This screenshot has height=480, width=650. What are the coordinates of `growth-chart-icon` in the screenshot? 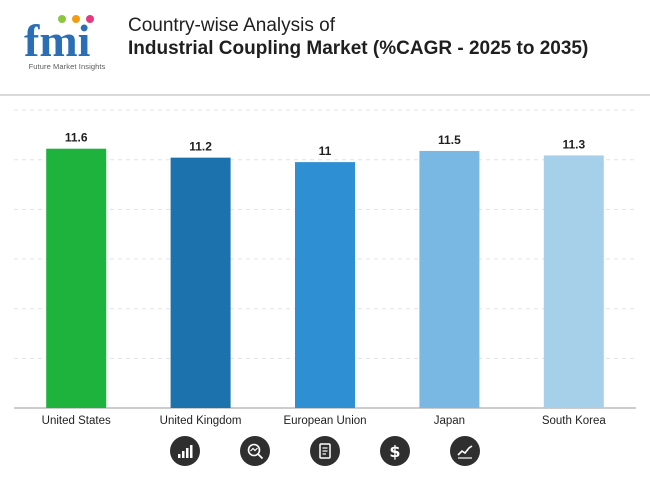 It's located at (185, 451).